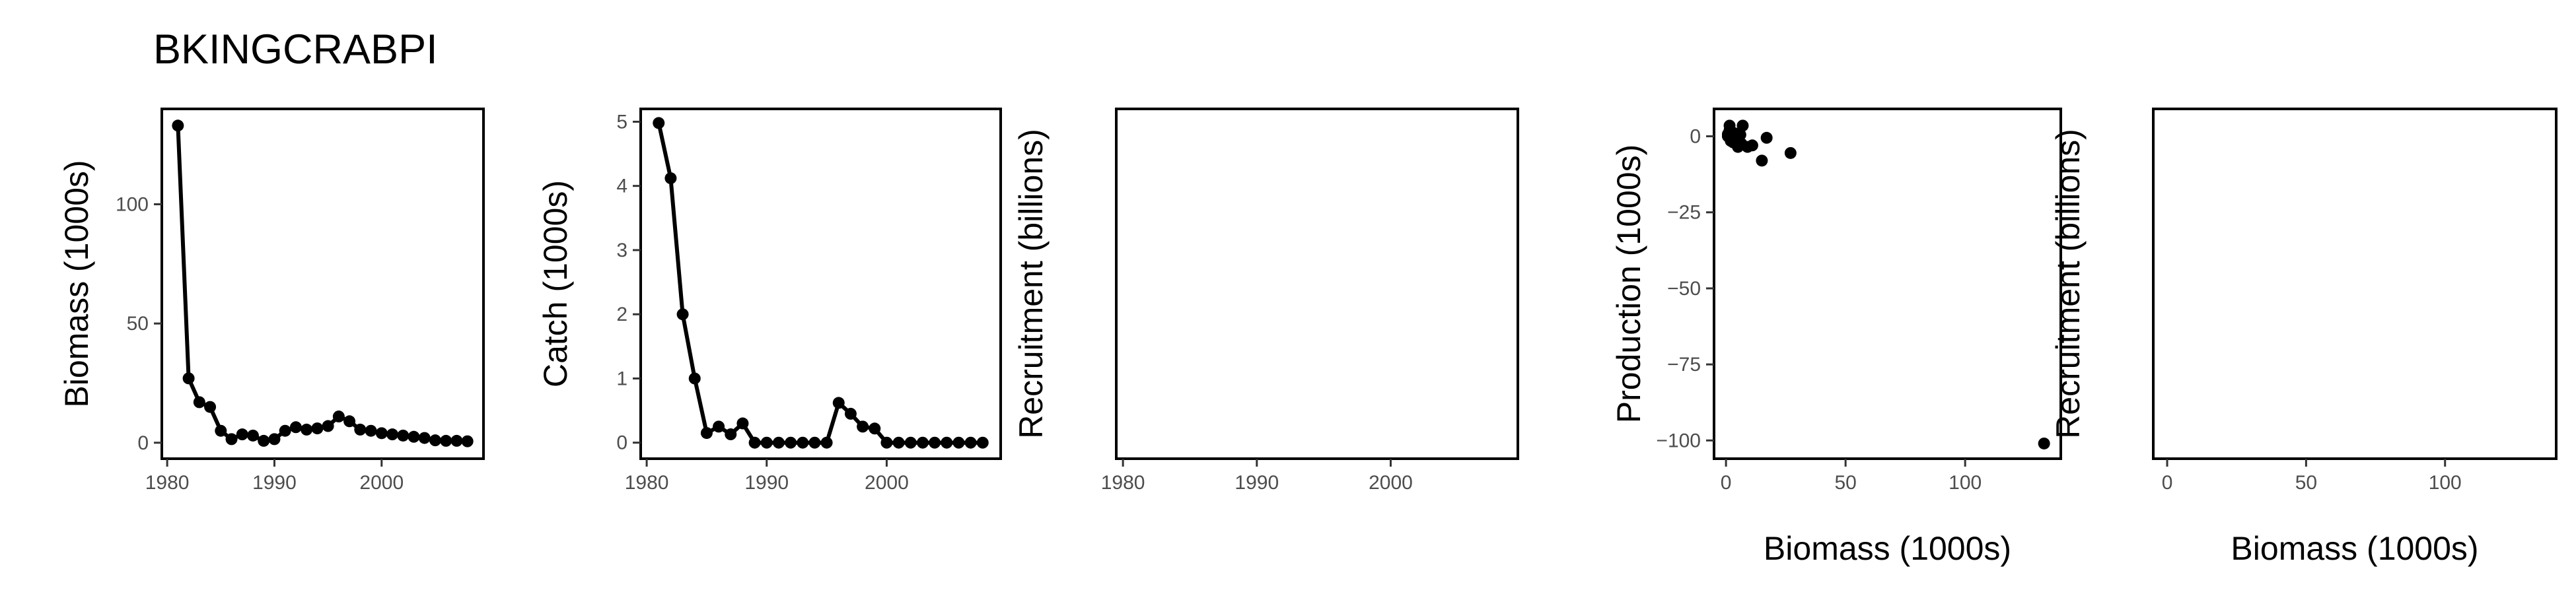 The height and width of the screenshot is (594, 2576). What do you see at coordinates (296, 49) in the screenshot?
I see `chart-title: BKINGCRABPI` at bounding box center [296, 49].